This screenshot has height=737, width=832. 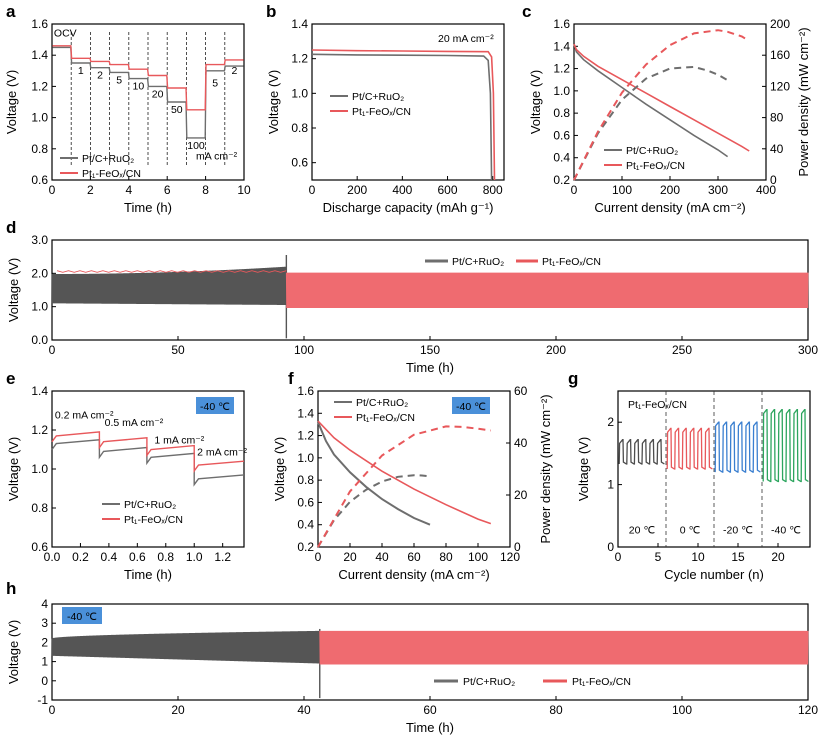 I want to click on x-tick-label: 2, so click(x=90, y=190).